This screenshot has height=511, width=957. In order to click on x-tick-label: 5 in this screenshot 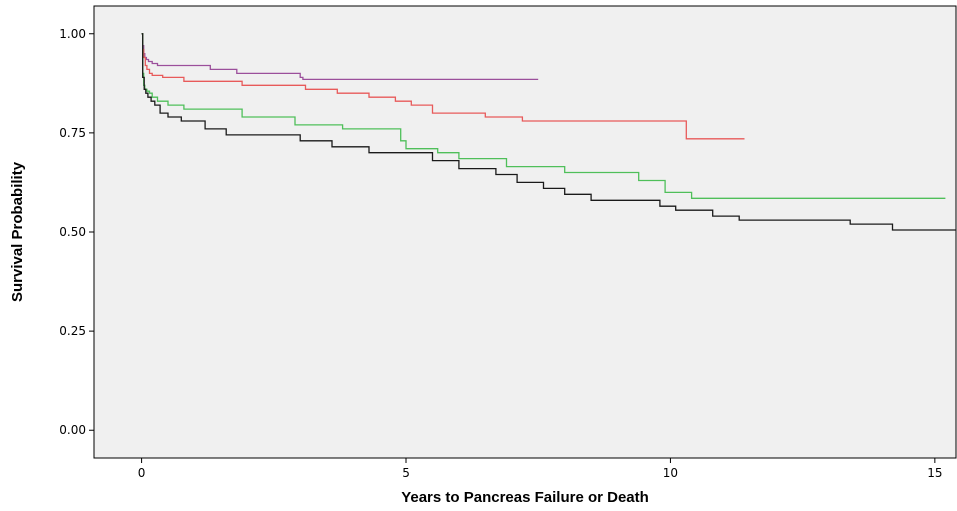, I will do `click(406, 473)`.